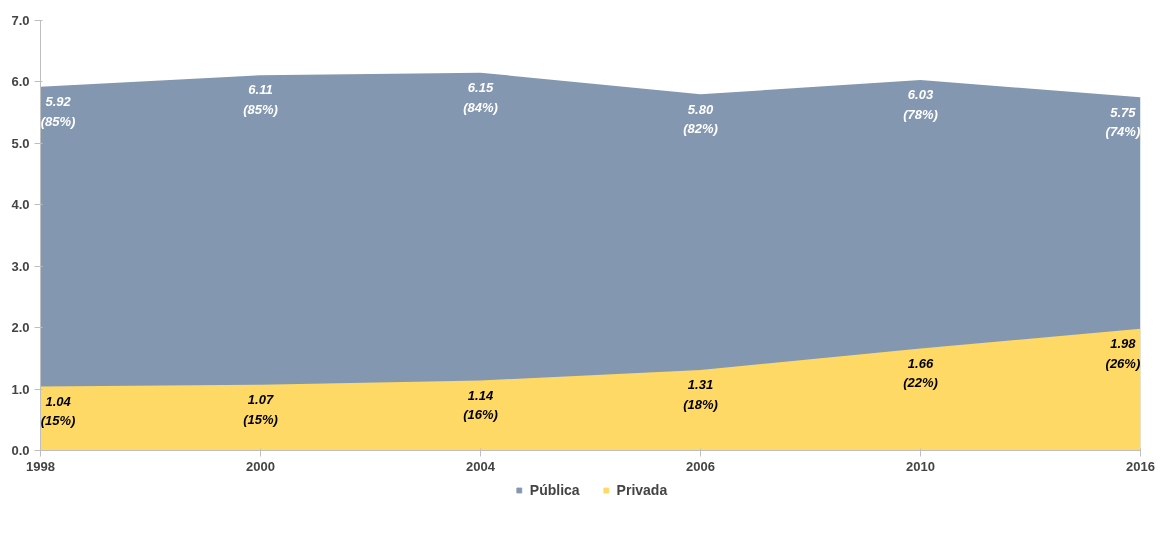 The height and width of the screenshot is (535, 1176). Describe the element at coordinates (20, 20) in the screenshot. I see `y-tick-label: 7.0` at that location.